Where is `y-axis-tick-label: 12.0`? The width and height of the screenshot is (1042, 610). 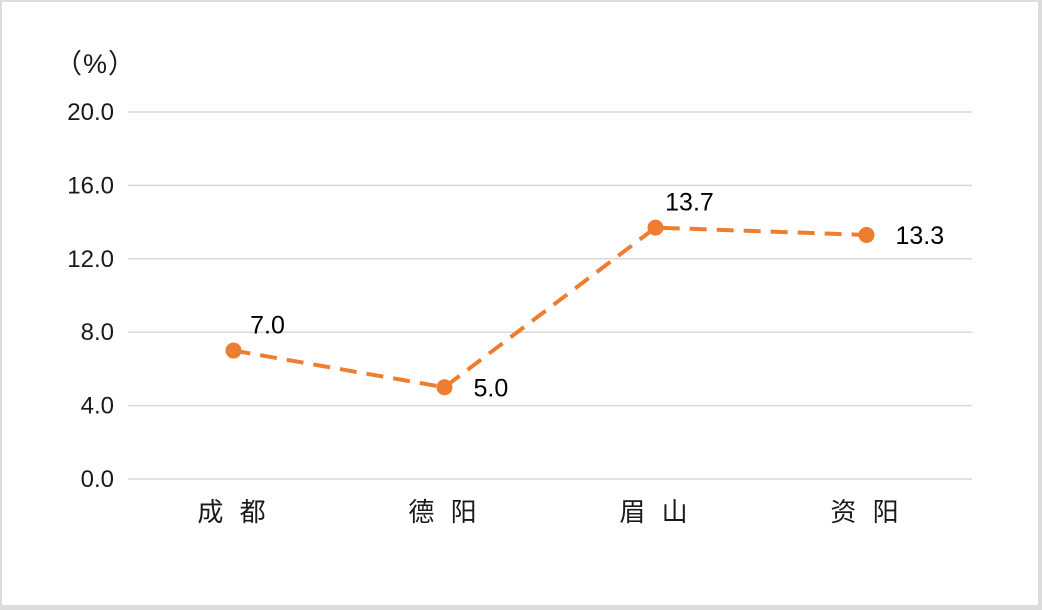
y-axis-tick-label: 12.0 is located at coordinates (90, 259).